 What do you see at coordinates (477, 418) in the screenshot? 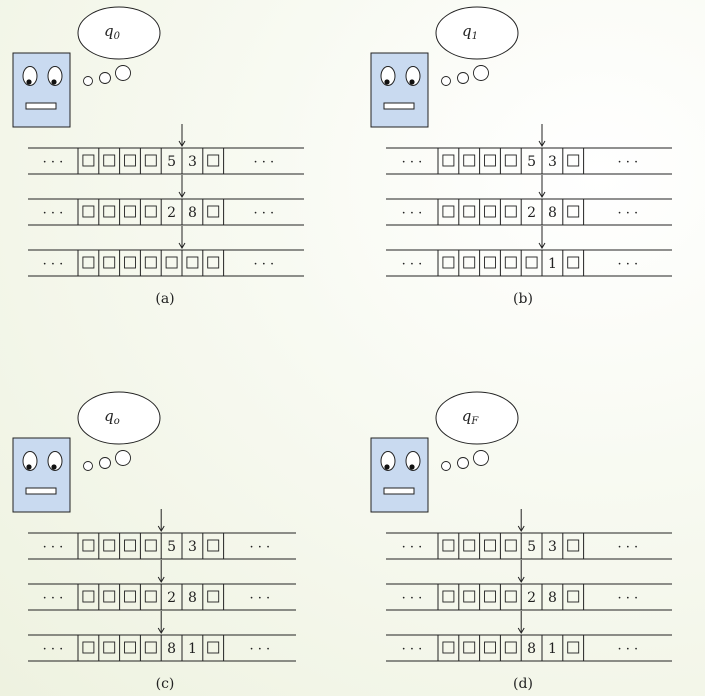
I see `thought-bubble` at bounding box center [477, 418].